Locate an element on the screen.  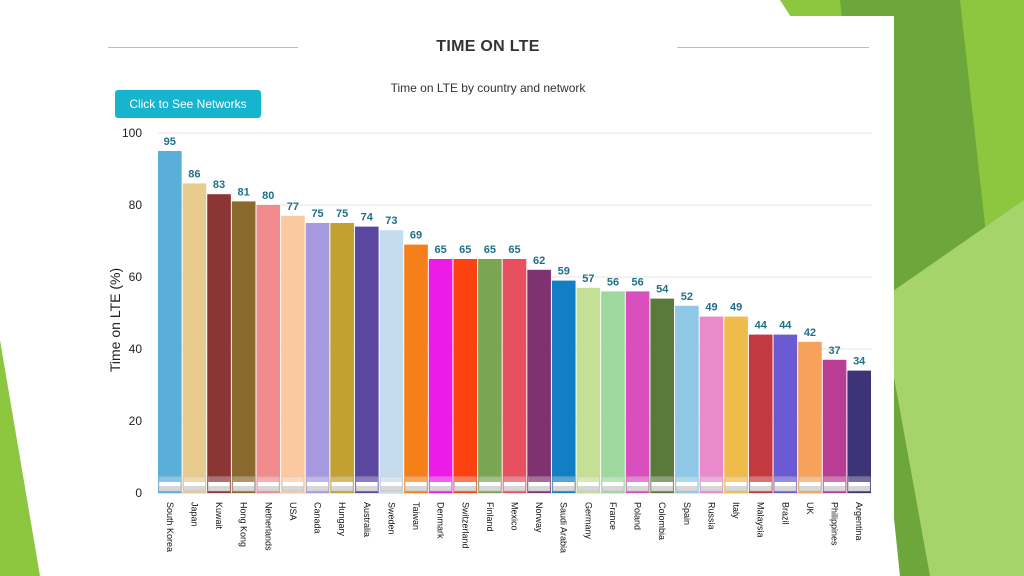
category-label: UK is located at coordinates (810, 508).